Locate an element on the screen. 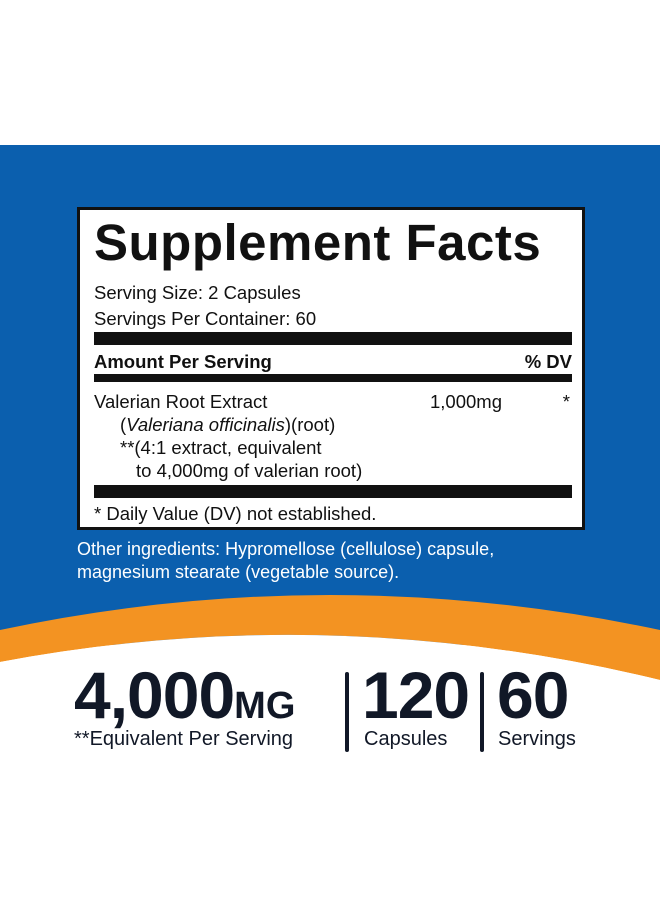 Image resolution: width=660 pixels, height=900 pixels. ingredient-note-1: **(4:1 extract, equivalent is located at coordinates (221, 447).